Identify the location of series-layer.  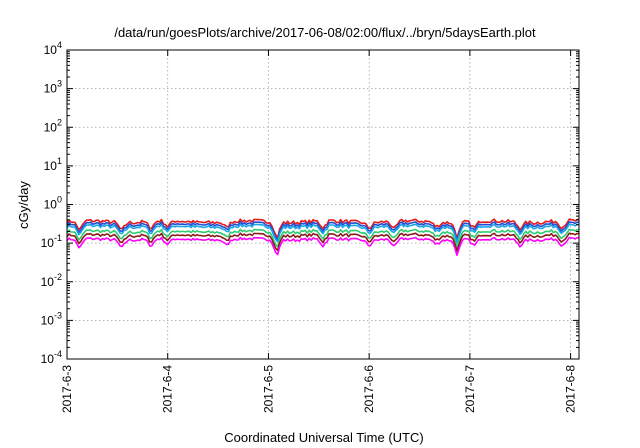
(323, 237).